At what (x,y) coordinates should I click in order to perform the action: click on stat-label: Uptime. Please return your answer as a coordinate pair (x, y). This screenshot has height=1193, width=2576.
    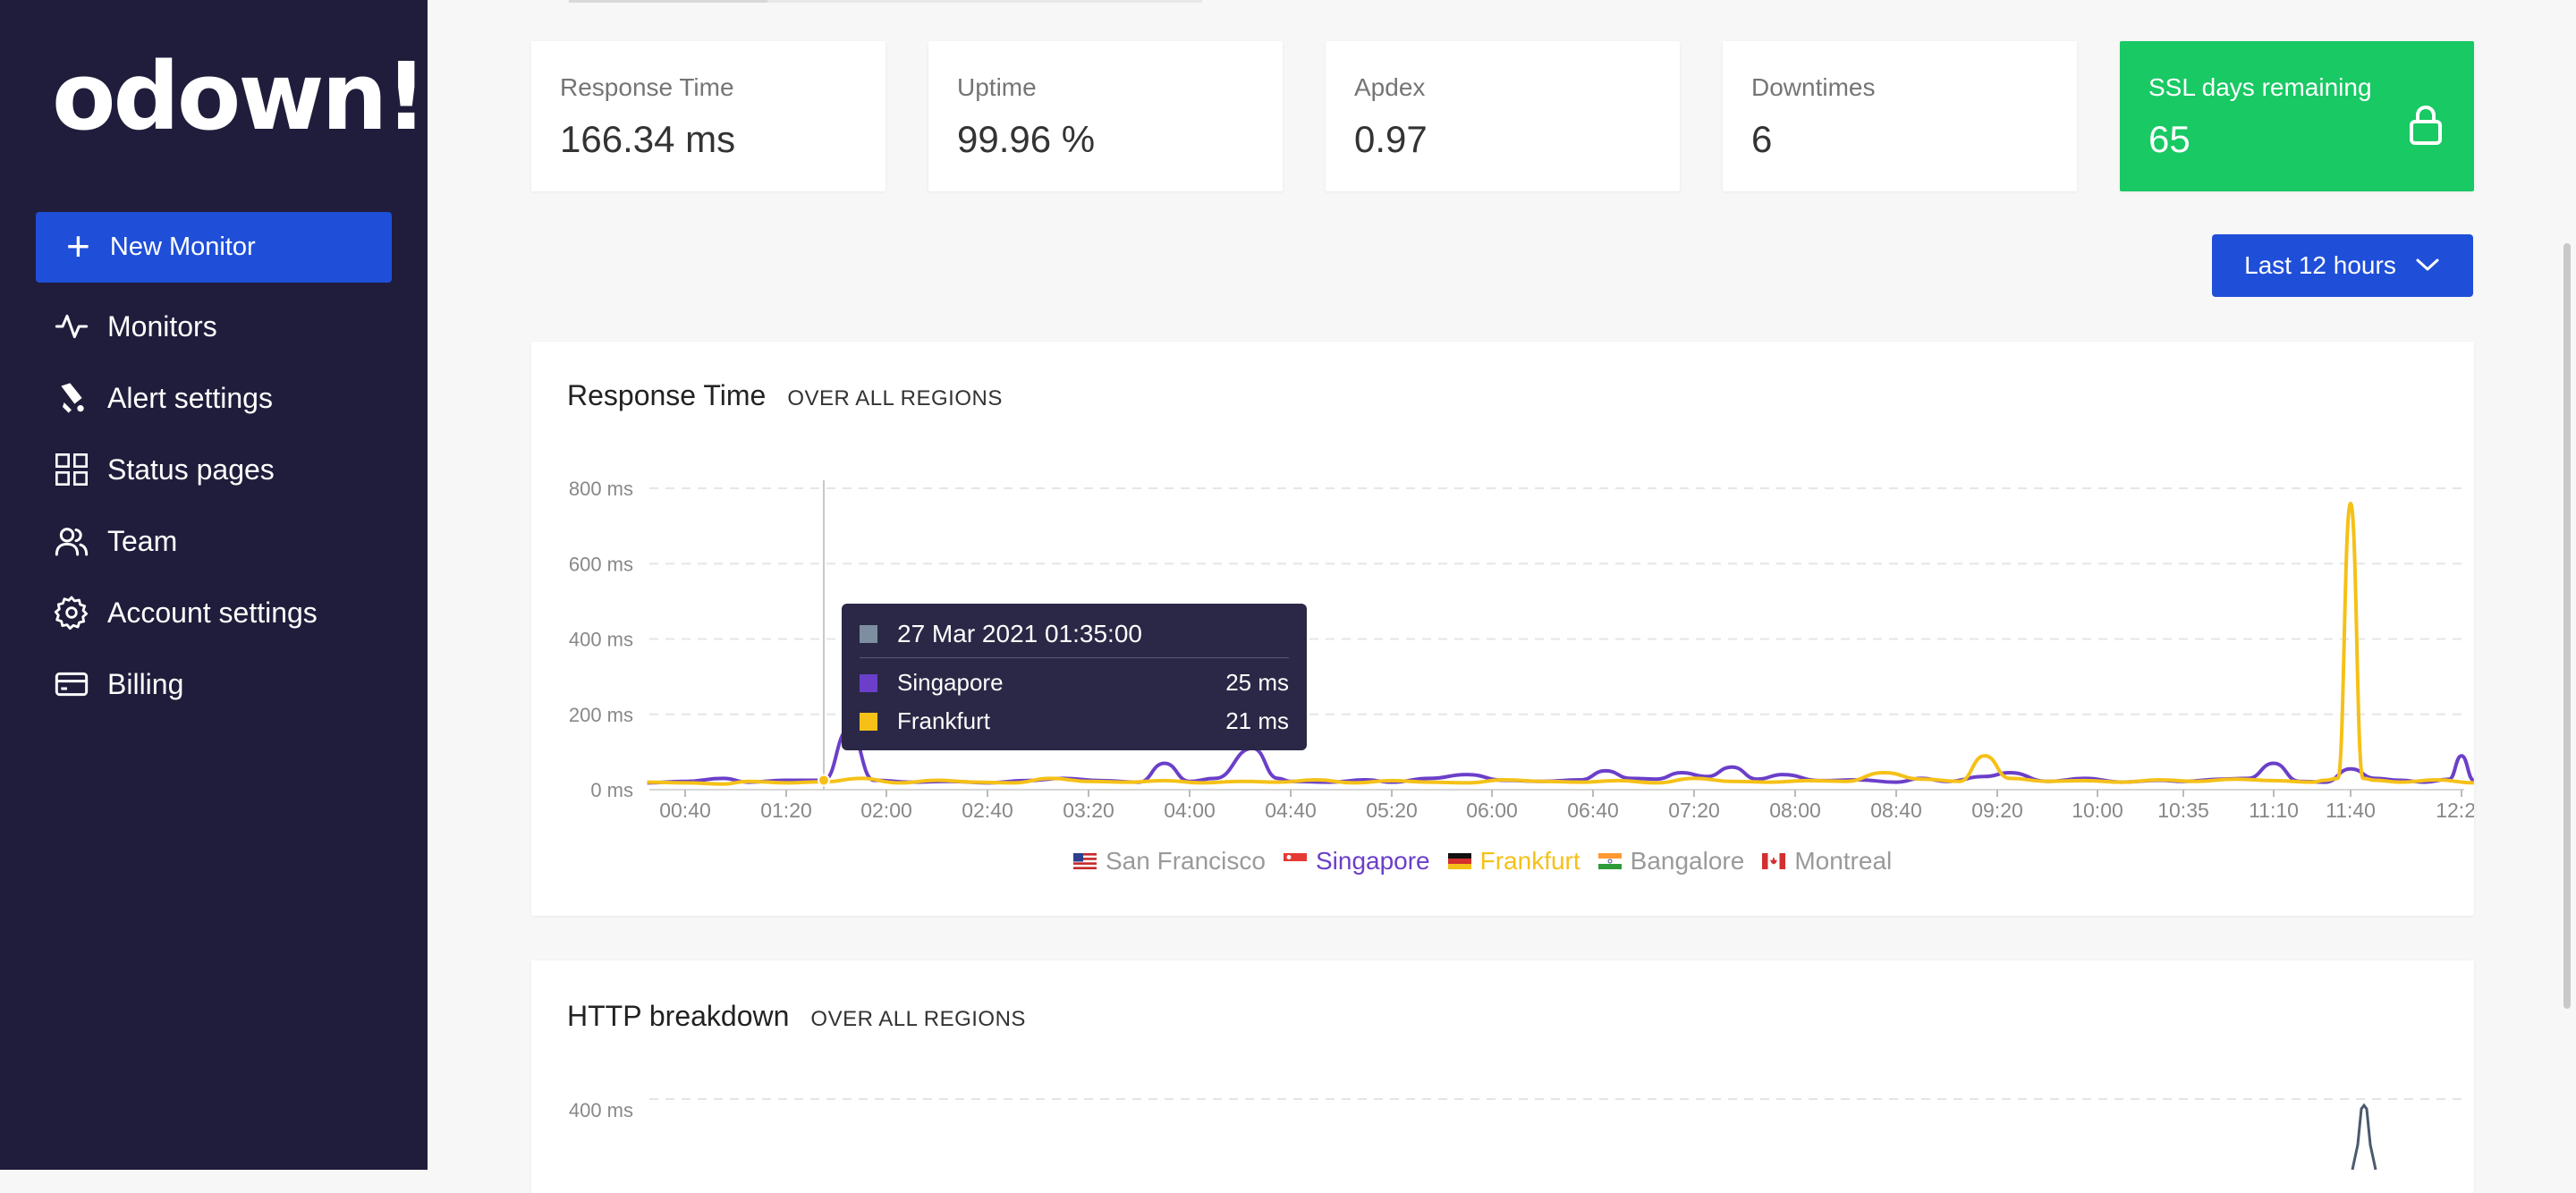
    Looking at the image, I should click on (997, 87).